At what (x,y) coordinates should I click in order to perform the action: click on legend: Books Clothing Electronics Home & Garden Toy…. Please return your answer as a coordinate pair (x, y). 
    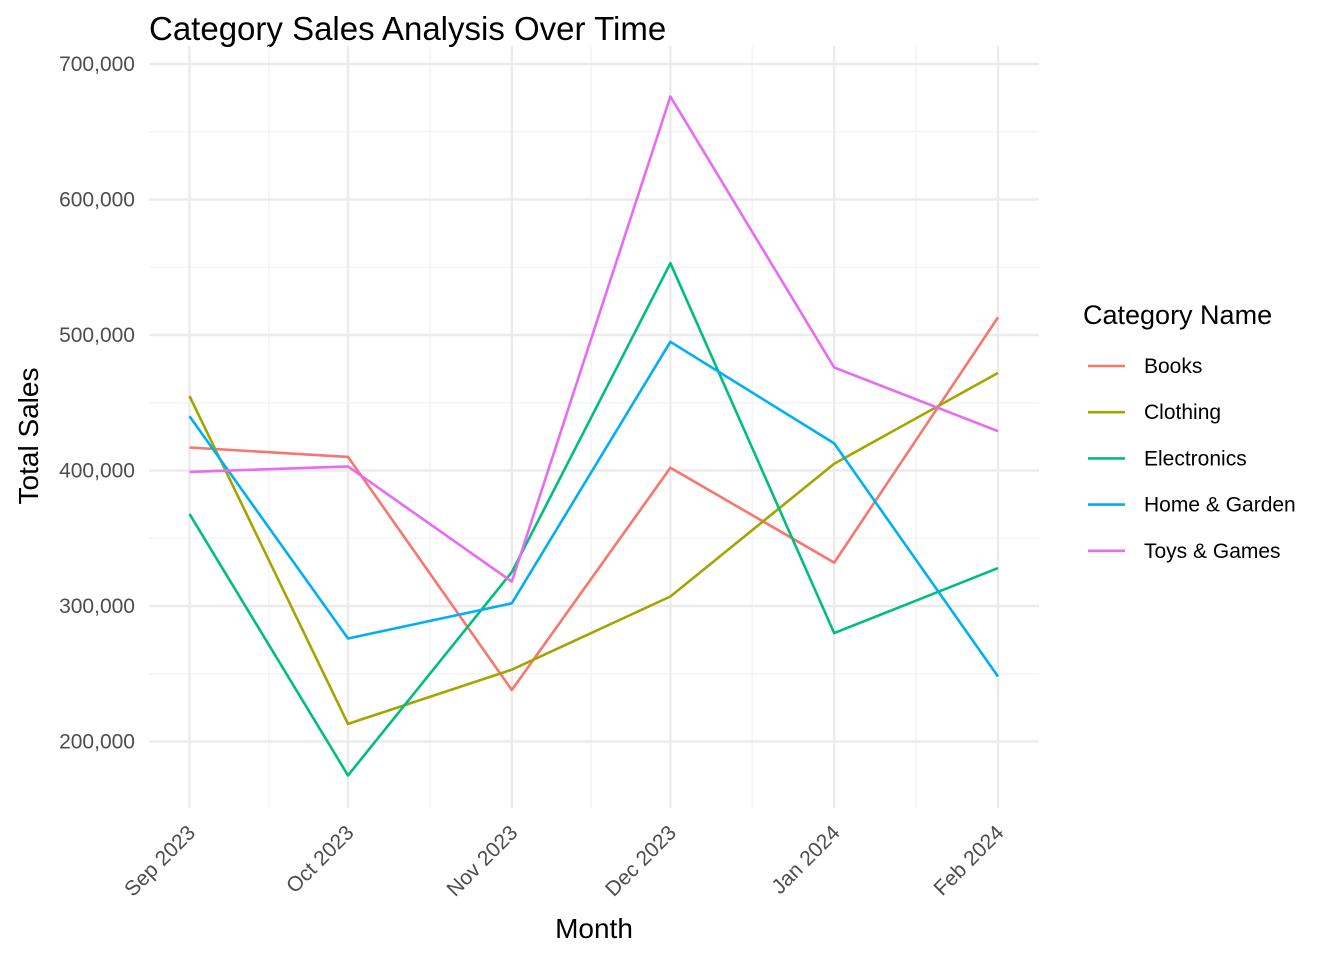
    Looking at the image, I should click on (1192, 459).